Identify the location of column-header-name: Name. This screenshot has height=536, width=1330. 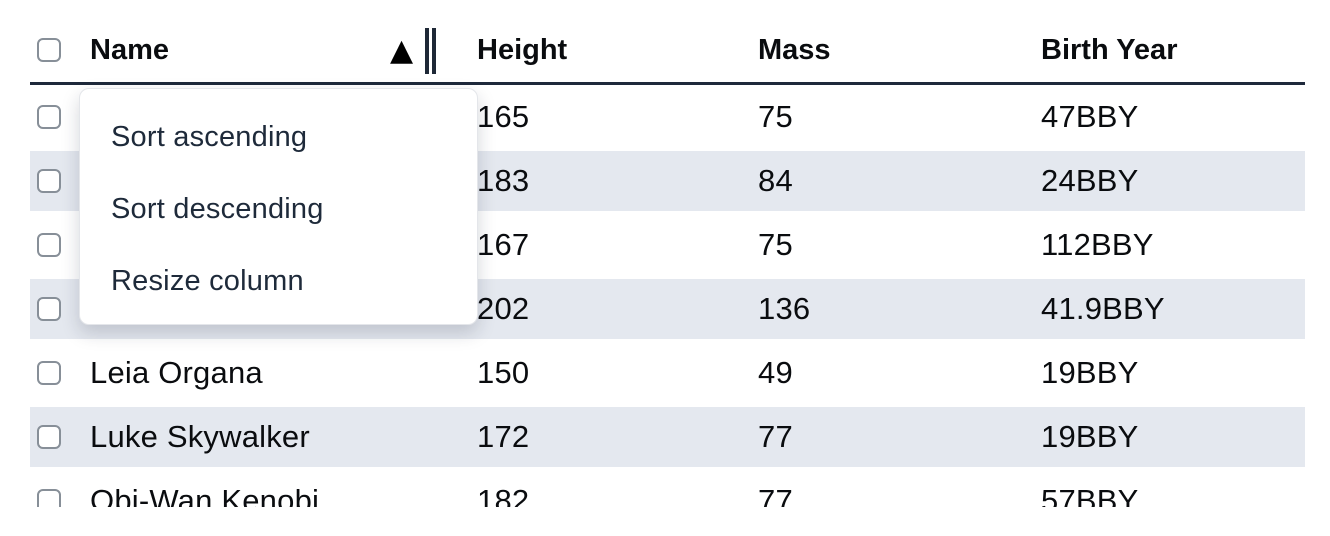
(129, 49).